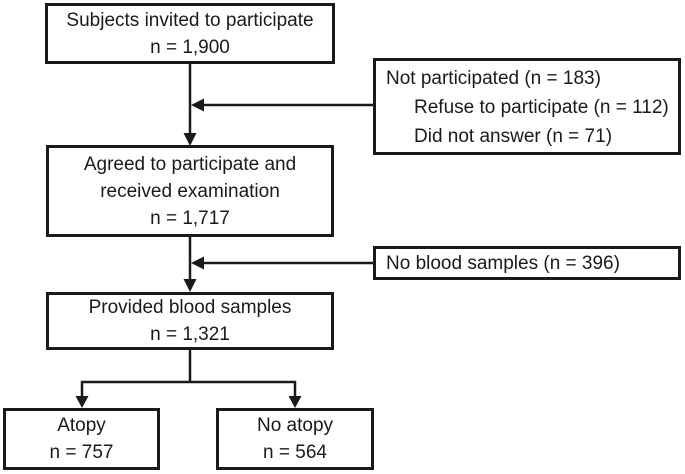 The image size is (685, 474). I want to click on box-atopy: Atopy n = 757, so click(81, 439).